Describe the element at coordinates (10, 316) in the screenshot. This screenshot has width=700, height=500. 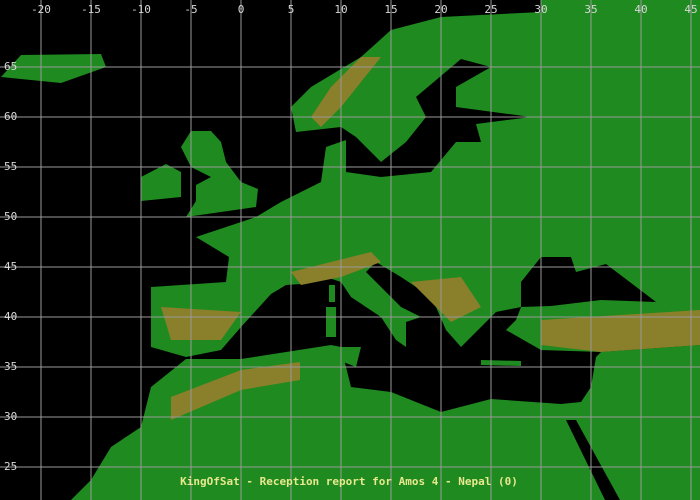
I see `latitude-label: 40` at that location.